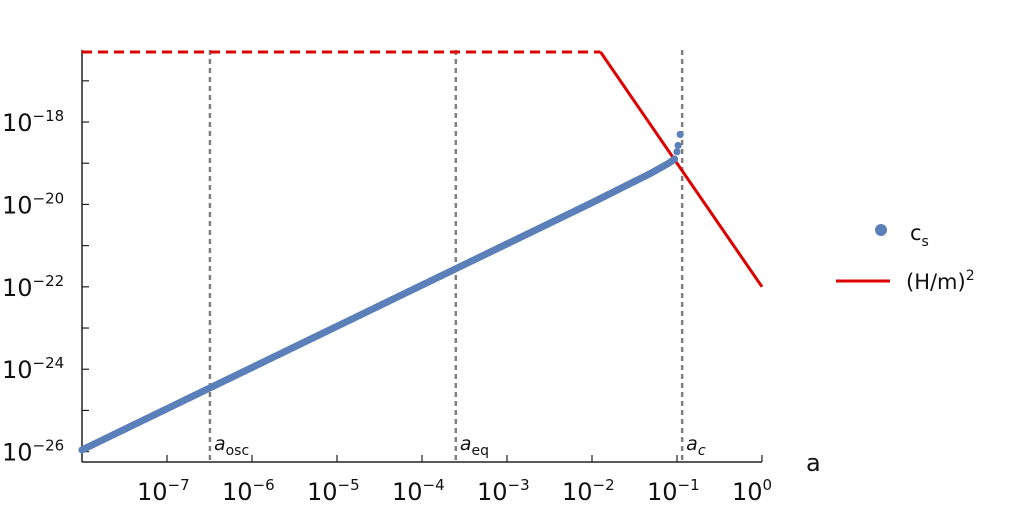  Describe the element at coordinates (248, 491) in the screenshot. I see `x-tick-label: 10⁻⁶` at that location.